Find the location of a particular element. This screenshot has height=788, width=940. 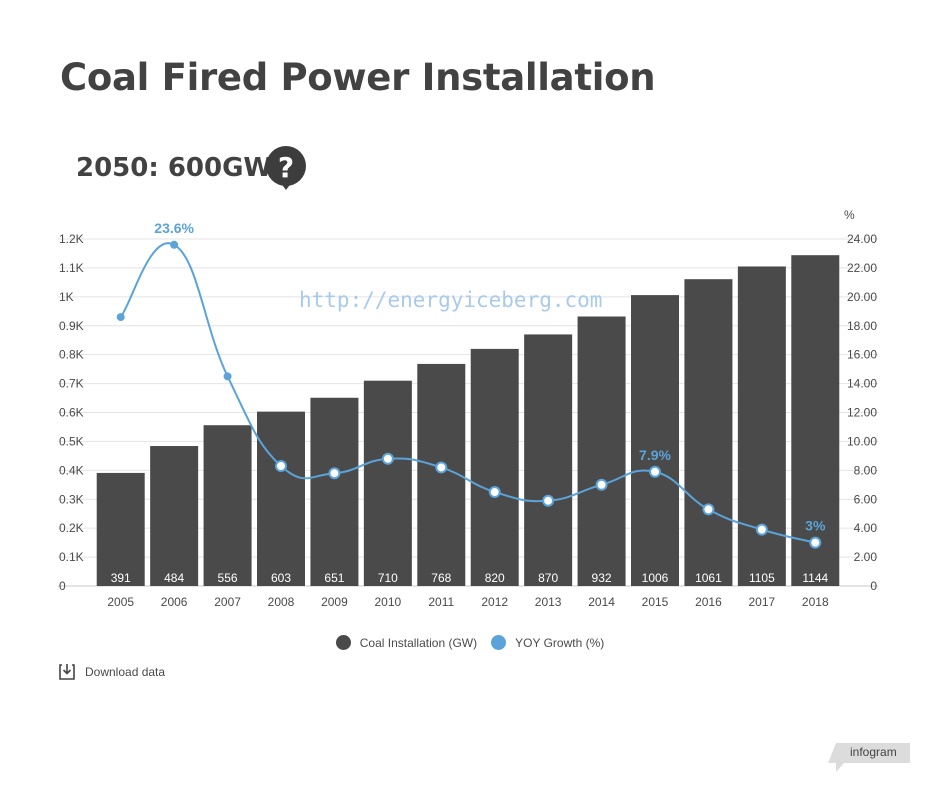

bar-value-label: 484 is located at coordinates (174, 578).